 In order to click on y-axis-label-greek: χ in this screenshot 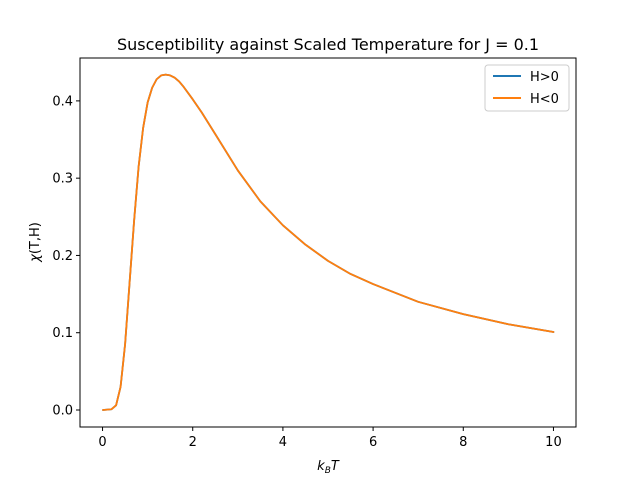, I will do `click(35, 258)`.